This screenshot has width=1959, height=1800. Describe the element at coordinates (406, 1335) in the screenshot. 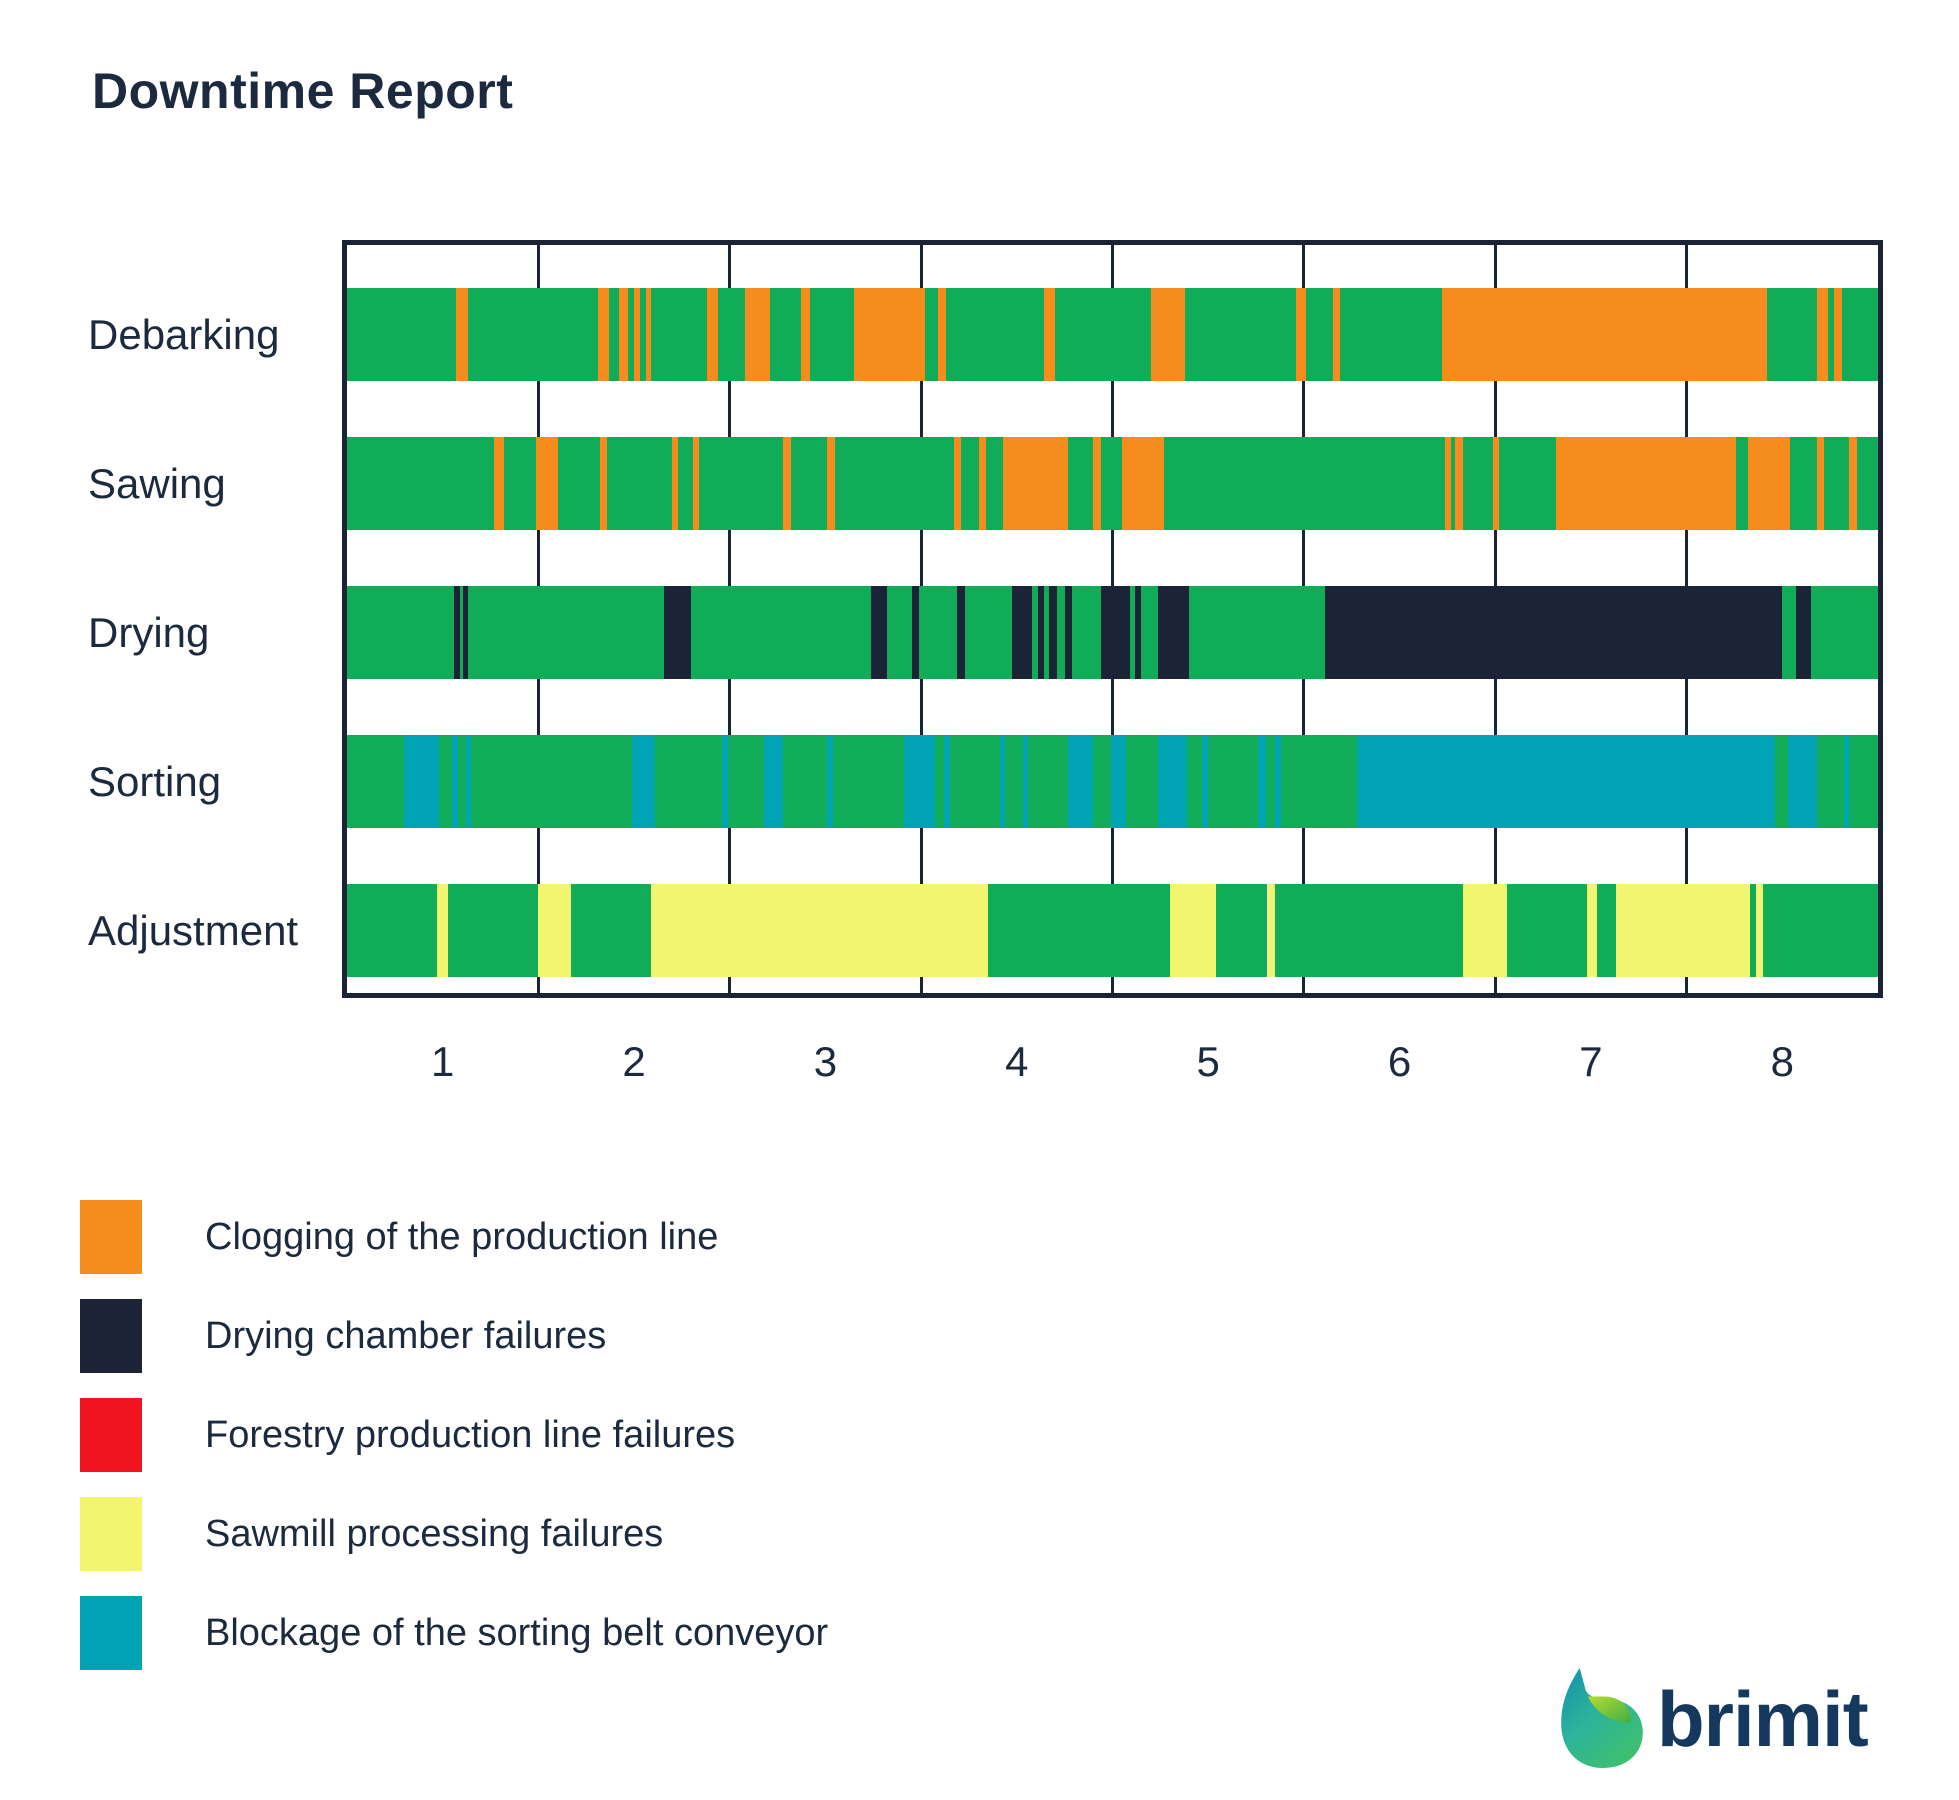

I see `legend-label-navy: Drying chamber failures` at that location.